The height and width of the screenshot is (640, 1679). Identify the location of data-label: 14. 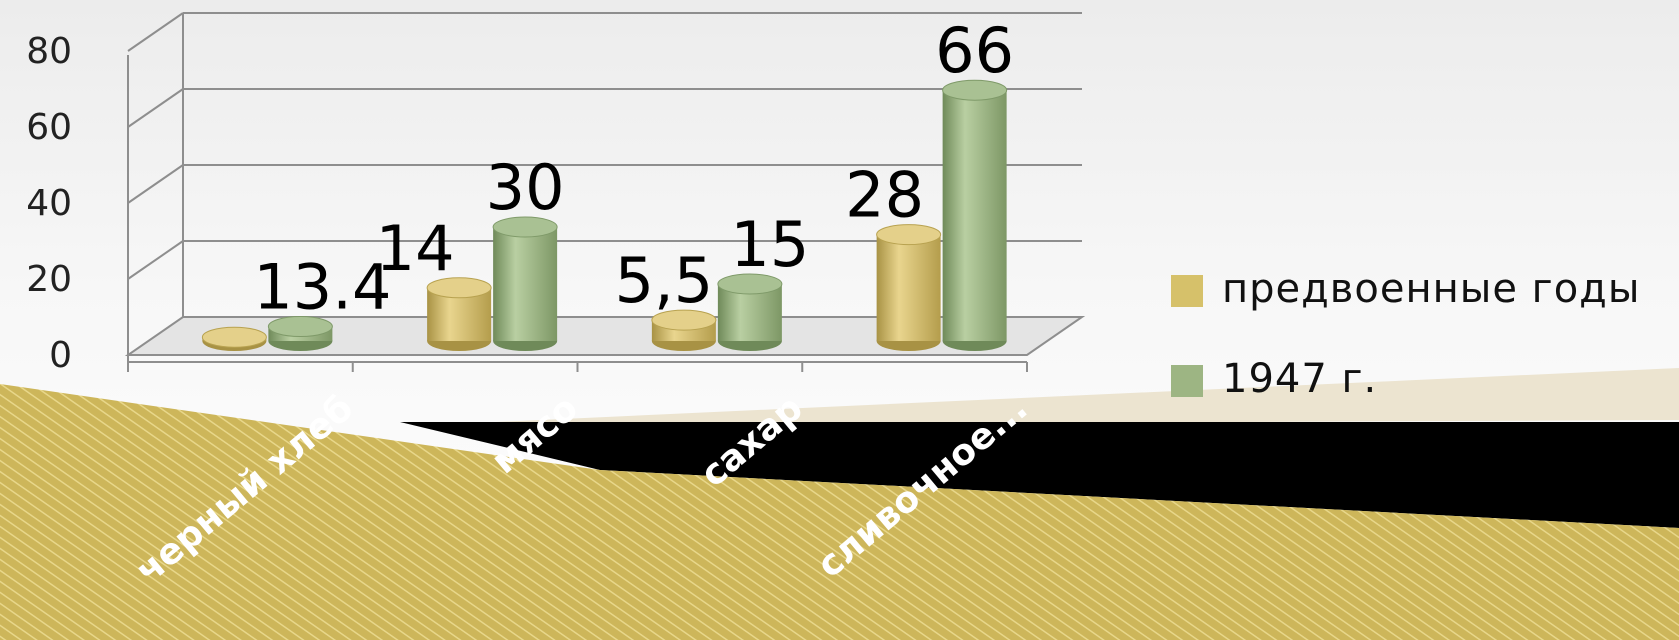
(415, 248).